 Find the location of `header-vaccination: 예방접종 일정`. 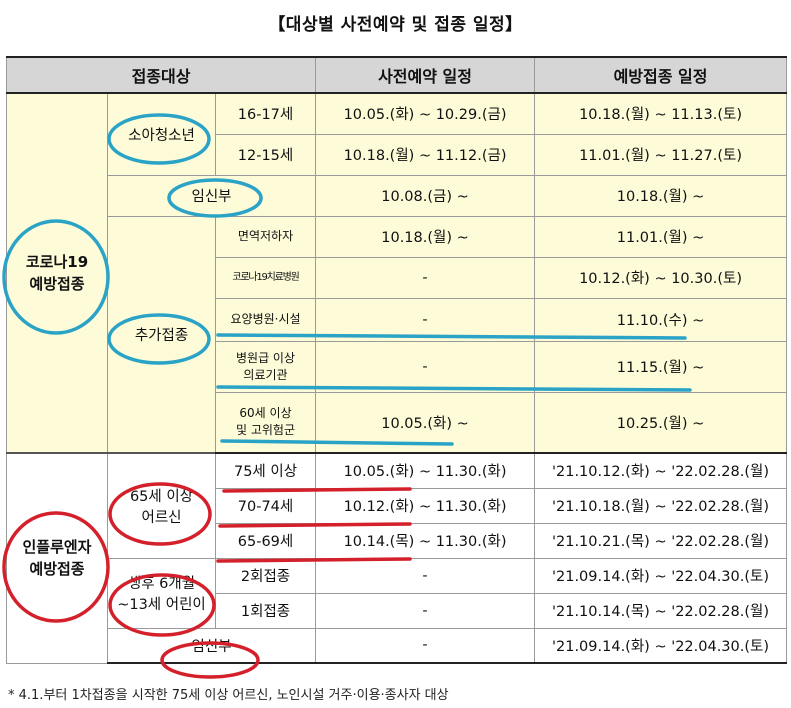

header-vaccination: 예방접종 일정 is located at coordinates (661, 75).